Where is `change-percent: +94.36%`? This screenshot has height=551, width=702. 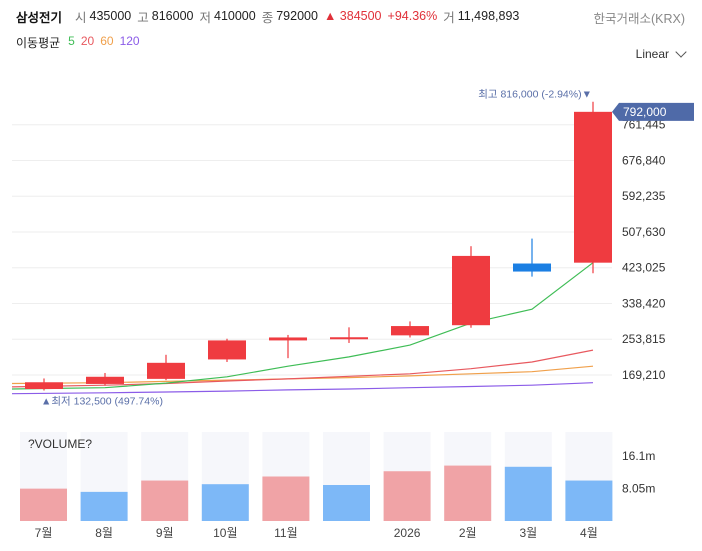 change-percent: +94.36% is located at coordinates (412, 16).